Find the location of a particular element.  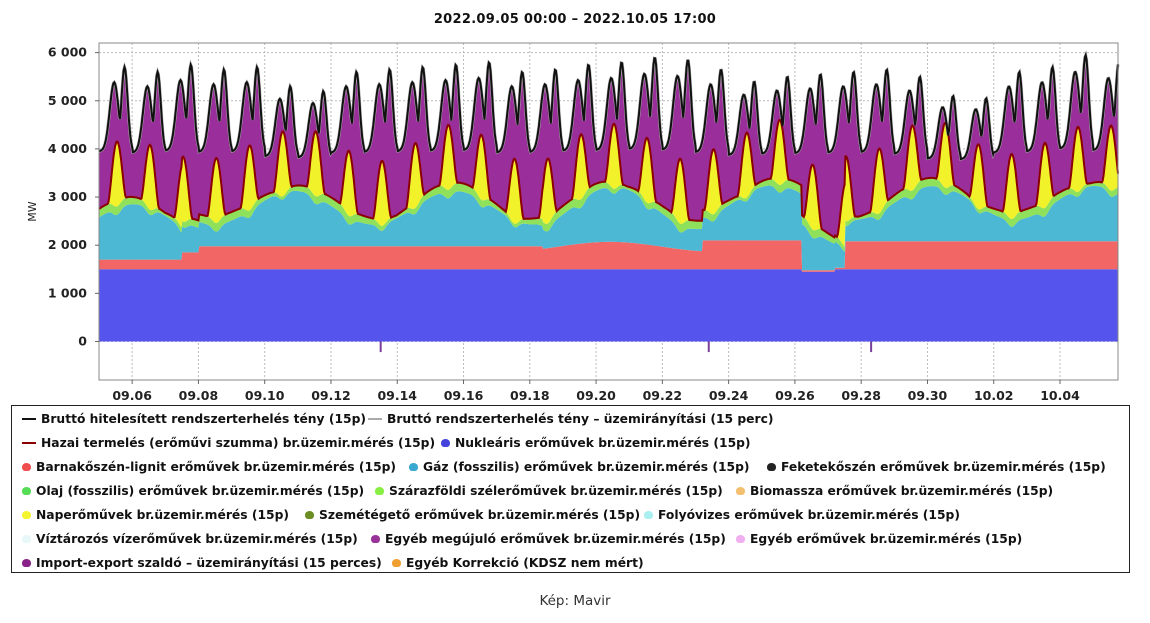

area-lignite is located at coordinates (608, 256).